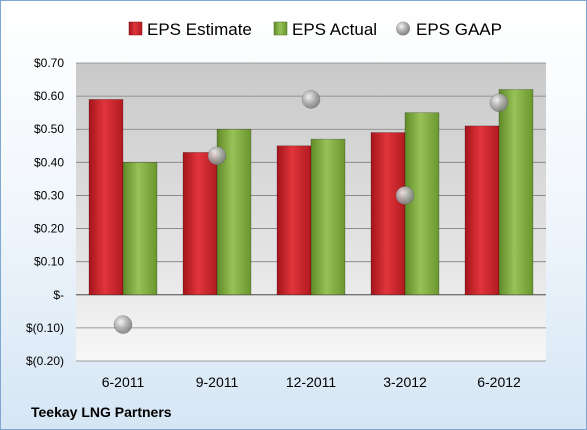 The height and width of the screenshot is (430, 587). Describe the element at coordinates (106, 197) in the screenshot. I see `bar-eps-estimate-6-2011` at that location.